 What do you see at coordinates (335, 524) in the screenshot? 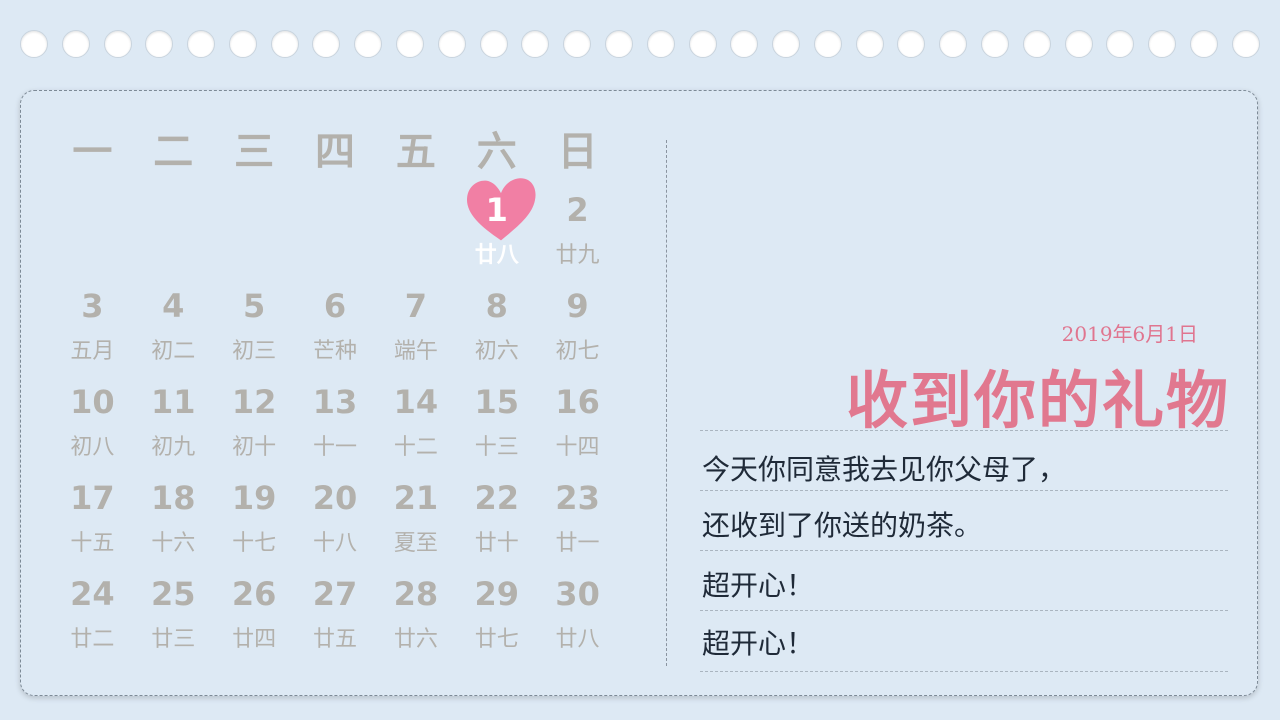
I see `calendar-day: 20 十八` at bounding box center [335, 524].